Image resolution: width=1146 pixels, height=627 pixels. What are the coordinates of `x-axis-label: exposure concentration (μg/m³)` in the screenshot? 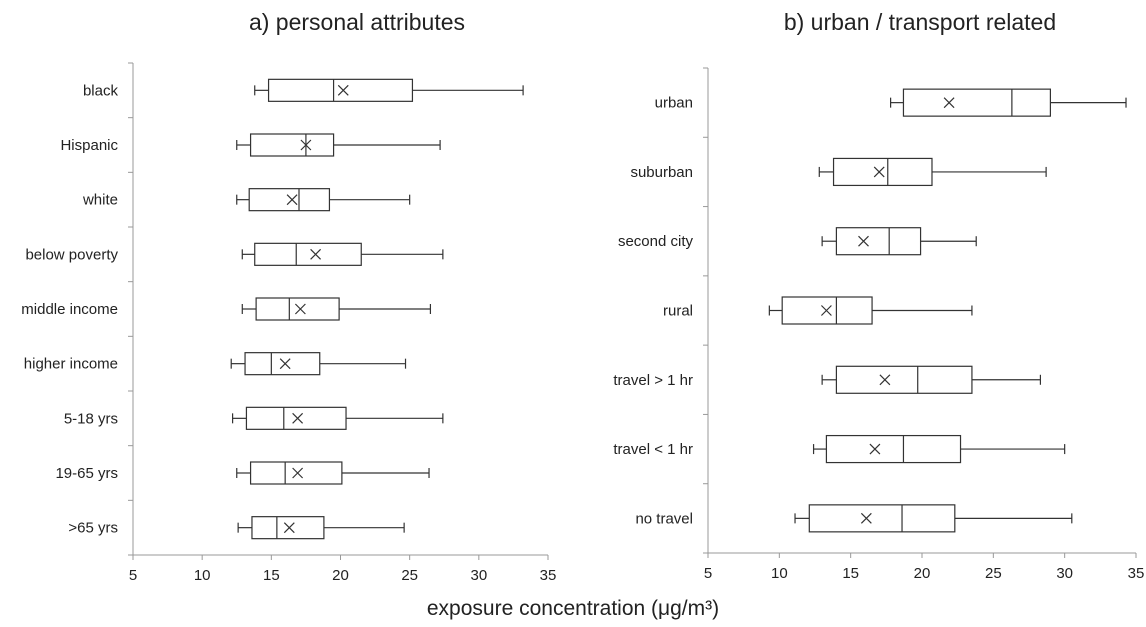 It's located at (573, 608).